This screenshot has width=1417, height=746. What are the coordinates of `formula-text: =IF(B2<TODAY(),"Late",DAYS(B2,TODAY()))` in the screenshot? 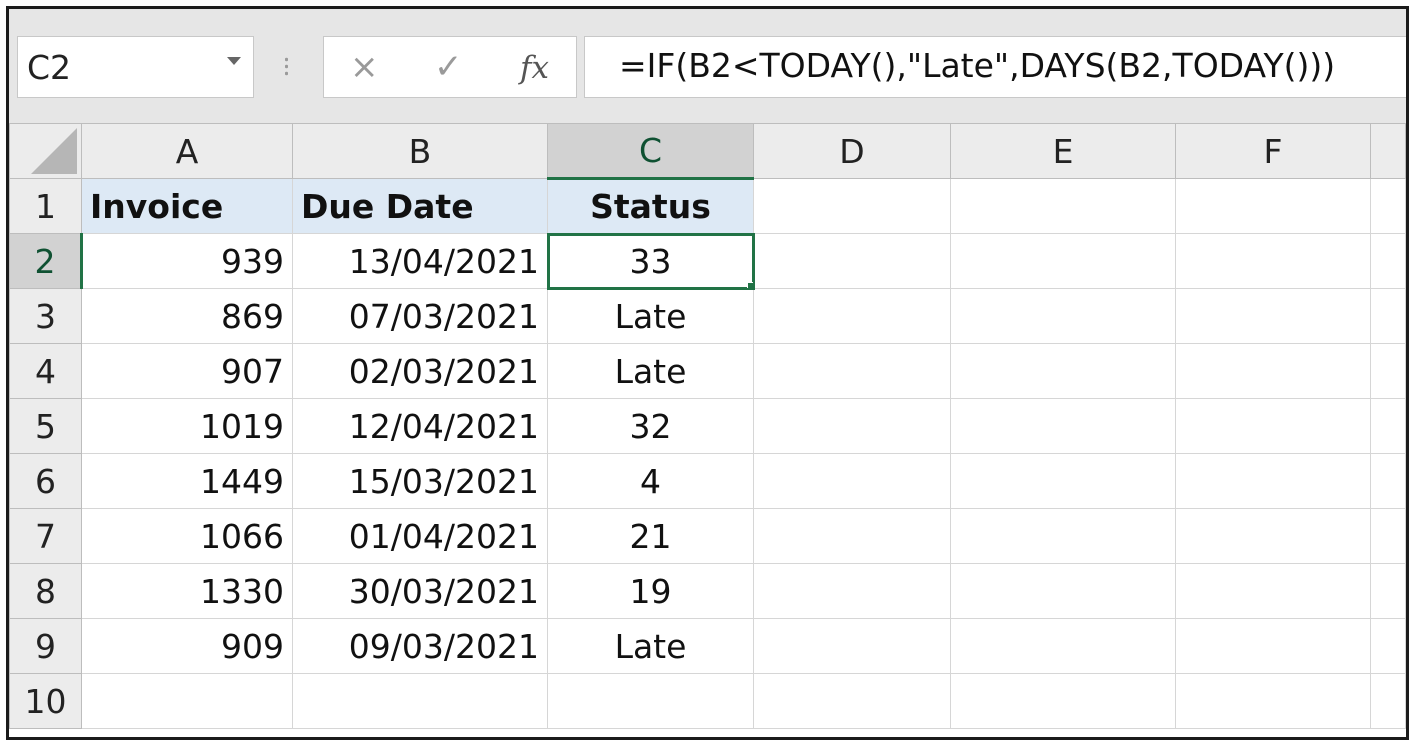 It's located at (977, 65).